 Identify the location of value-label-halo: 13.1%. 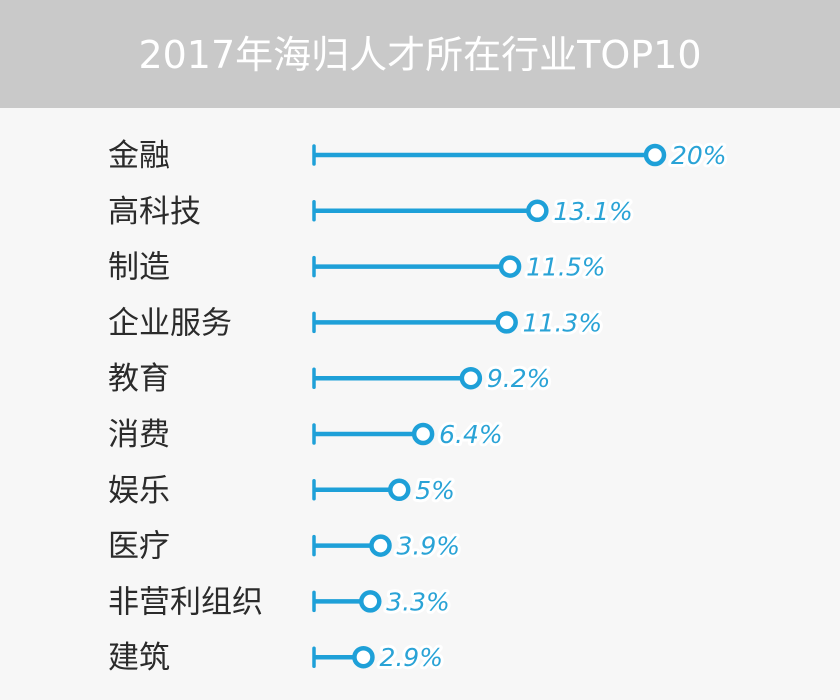
(592, 211).